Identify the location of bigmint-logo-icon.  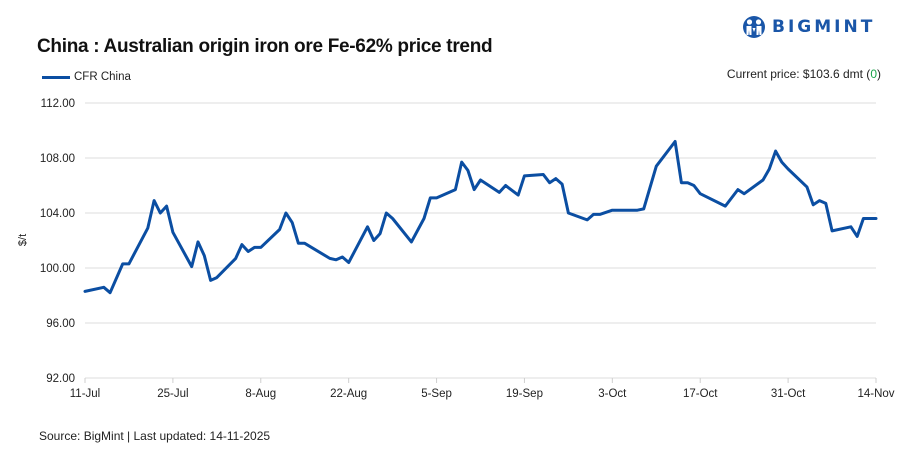
(754, 27).